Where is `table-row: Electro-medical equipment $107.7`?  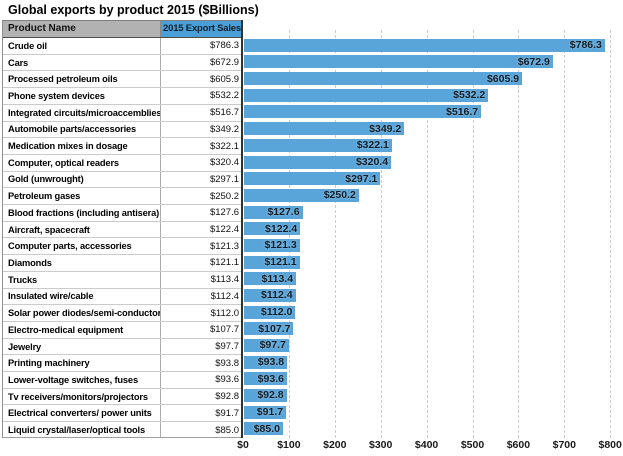 table-row: Electro-medical equipment $107.7 is located at coordinates (123, 330).